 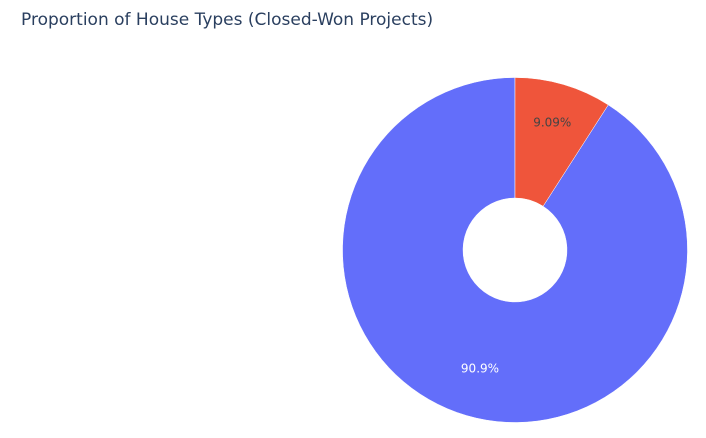 I want to click on slice-label-0: 90.9%, so click(x=480, y=369).